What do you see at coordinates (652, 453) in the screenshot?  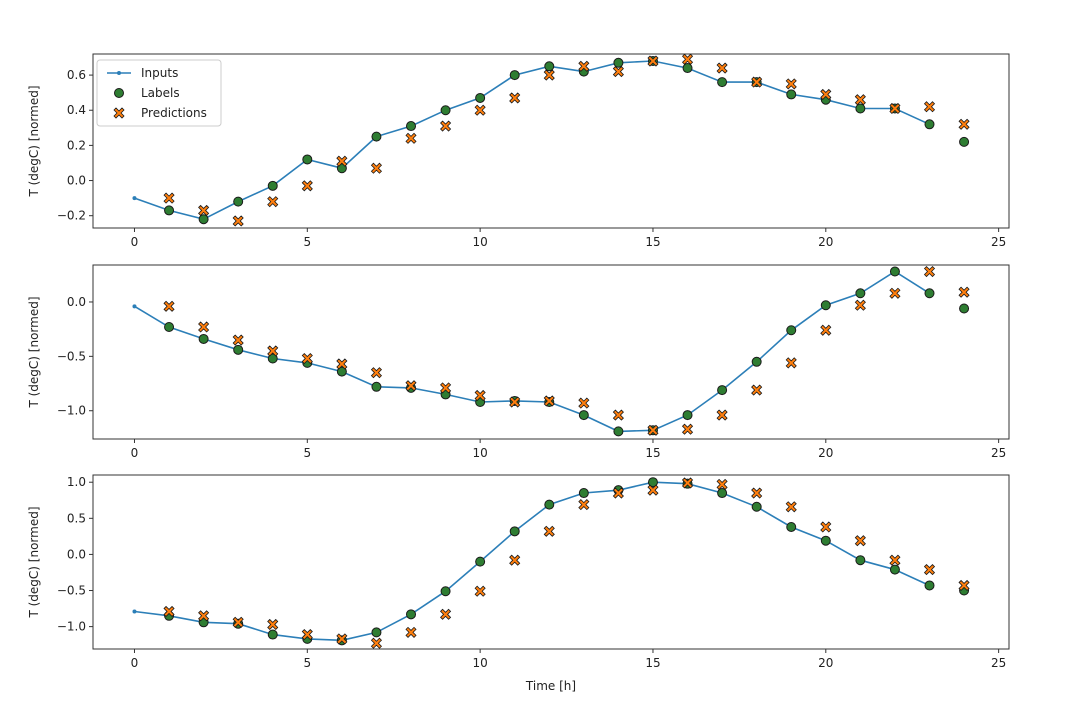 I see `x-tick-label: 15` at bounding box center [652, 453].